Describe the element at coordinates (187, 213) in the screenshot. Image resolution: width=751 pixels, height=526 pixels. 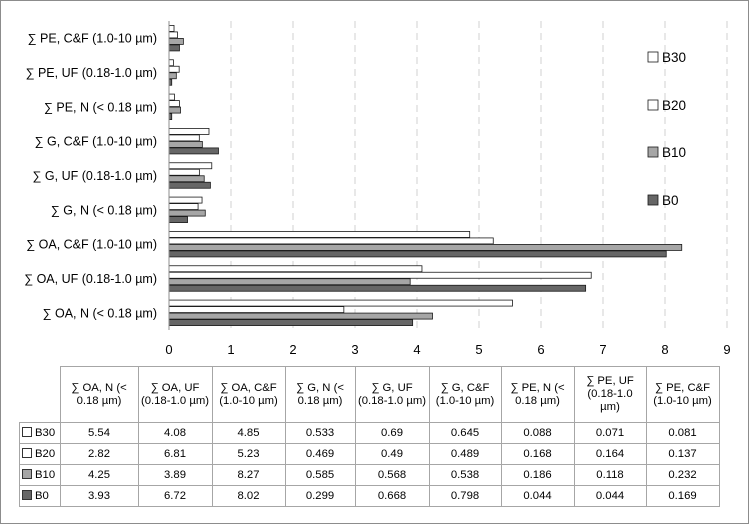
I see `bar-b10-g-n-0-18-m` at that location.